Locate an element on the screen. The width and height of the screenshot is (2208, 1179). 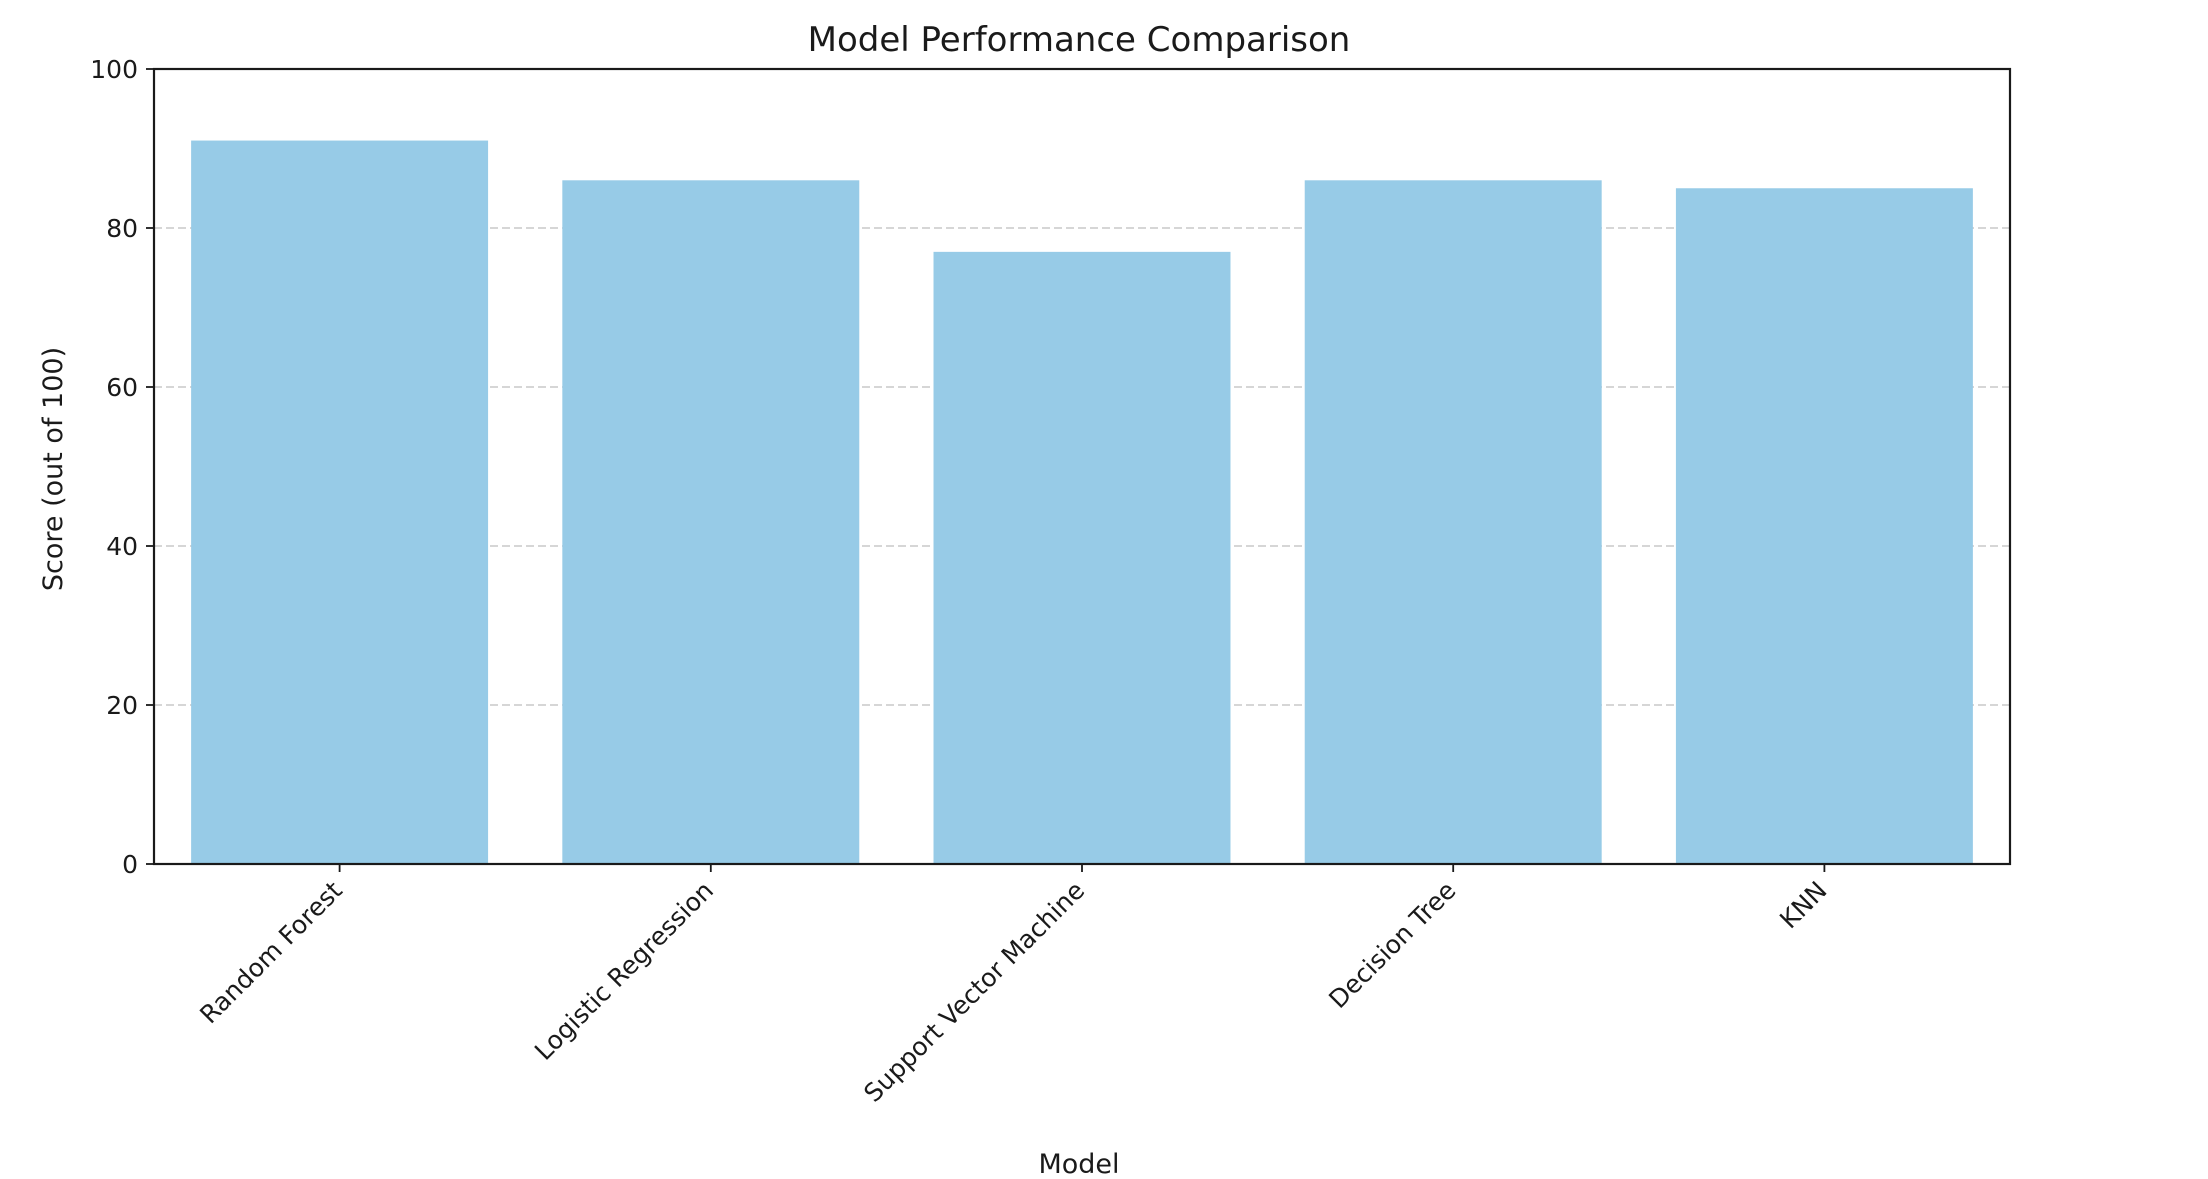
y-tick-label: 80 is located at coordinates (122, 228).